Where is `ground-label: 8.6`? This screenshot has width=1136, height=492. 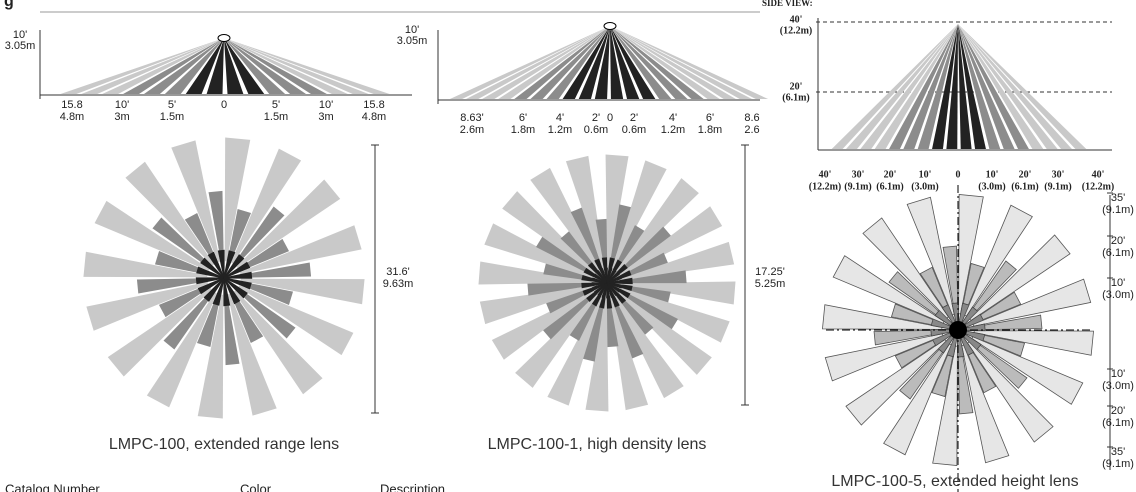
ground-label: 8.6 is located at coordinates (751, 118).